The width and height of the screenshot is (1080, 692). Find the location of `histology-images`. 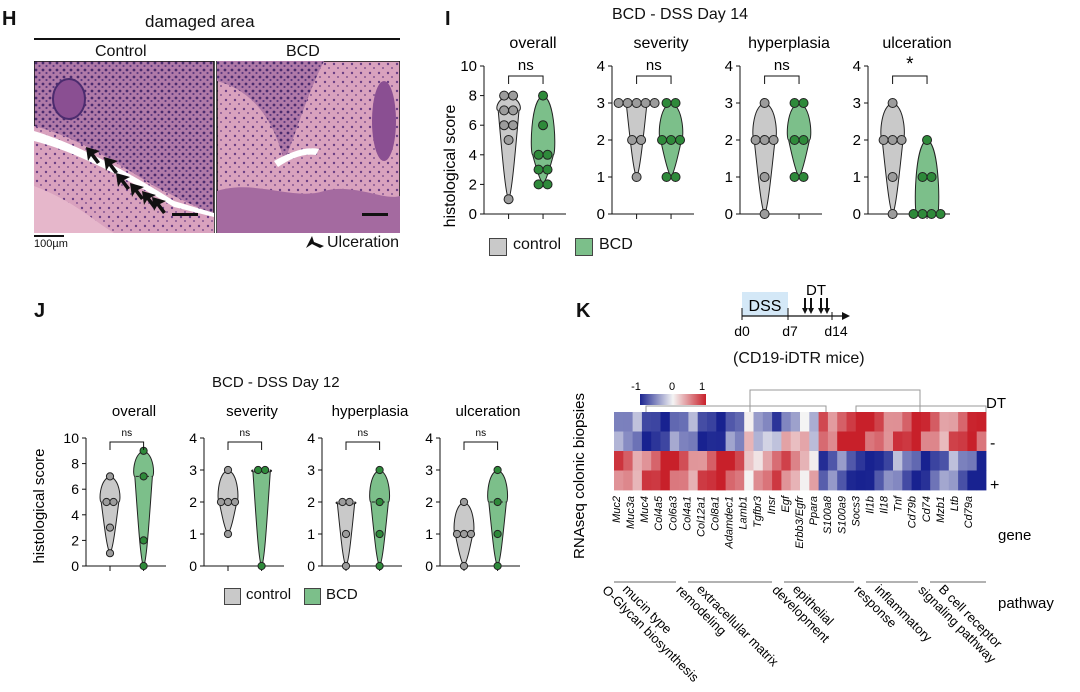

histology-images is located at coordinates (217, 147).